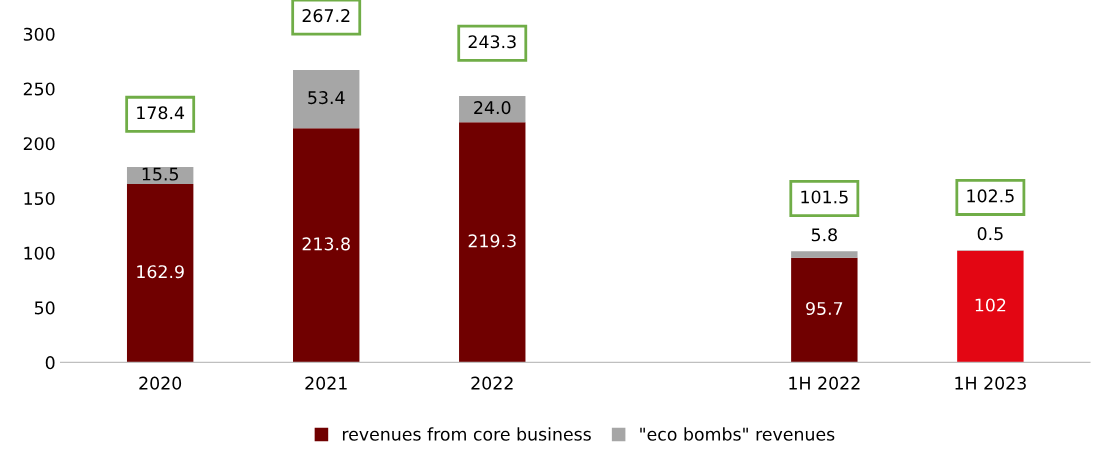  Describe the element at coordinates (44, 308) in the screenshot. I see `y-tick-label: 50` at that location.